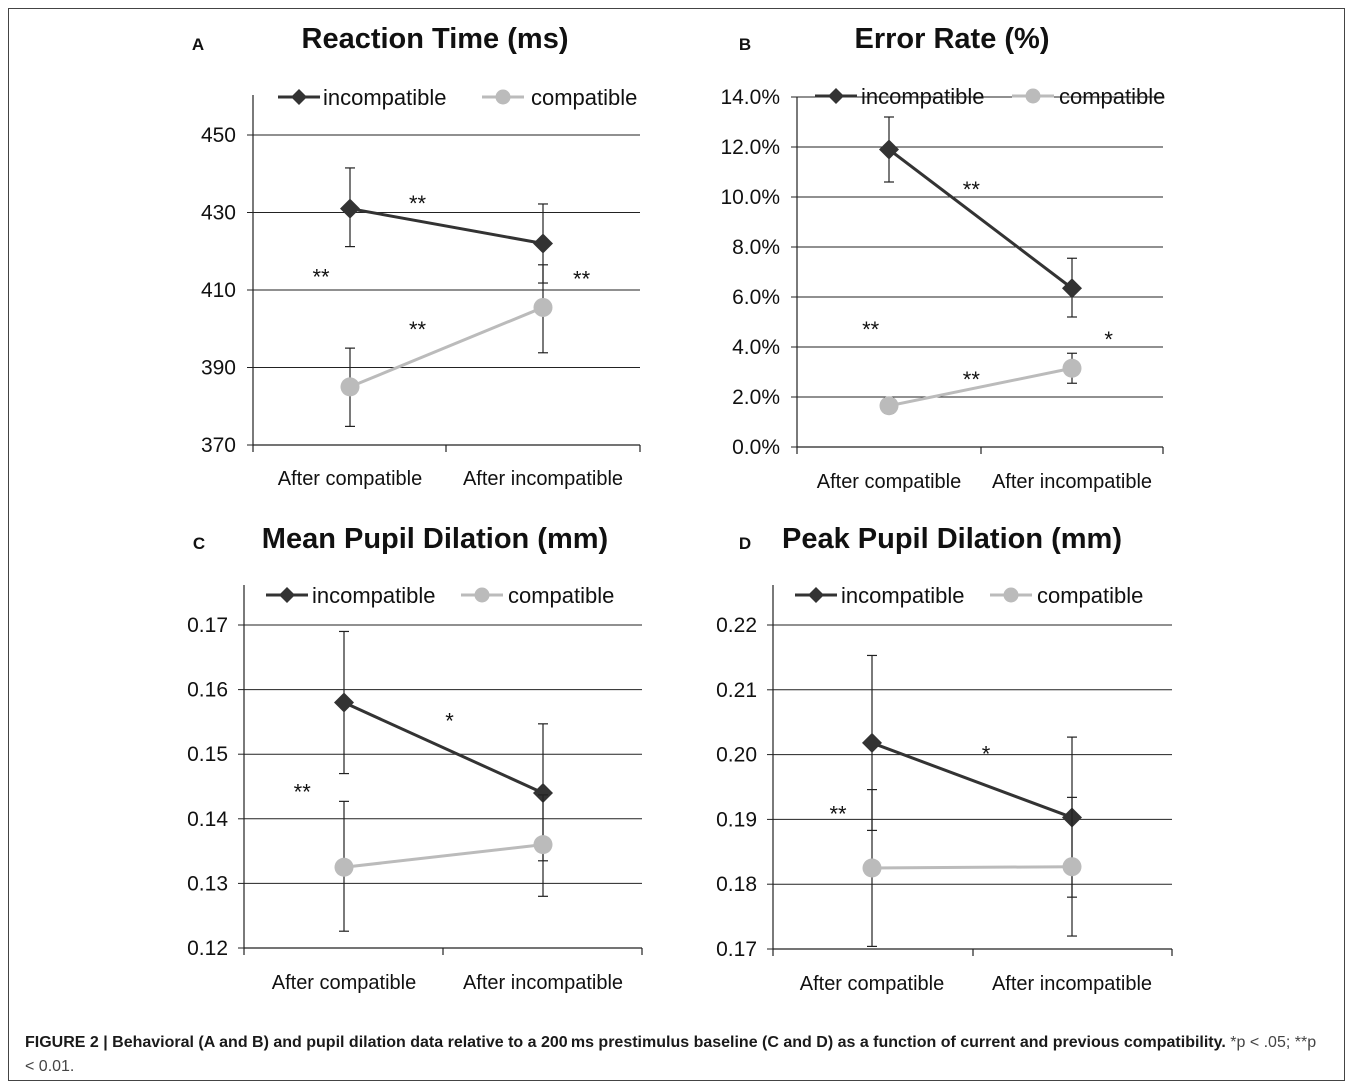 This screenshot has width=1355, height=1089. What do you see at coordinates (736, 690) in the screenshot?
I see `y-tick-label: 0.21` at bounding box center [736, 690].